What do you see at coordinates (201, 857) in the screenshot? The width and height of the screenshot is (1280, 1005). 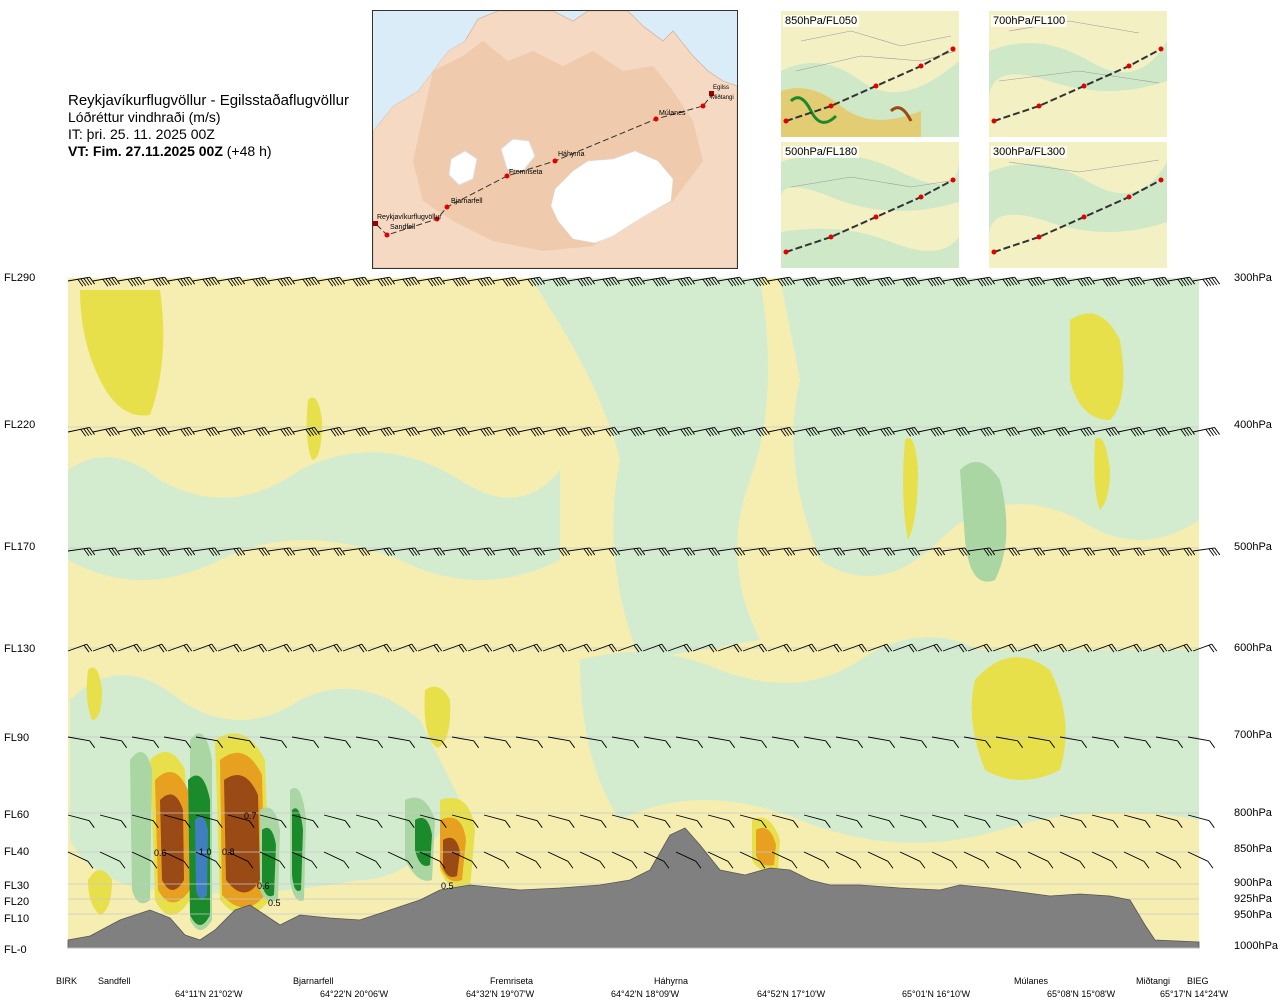 I see `field-blue-cell` at bounding box center [201, 857].